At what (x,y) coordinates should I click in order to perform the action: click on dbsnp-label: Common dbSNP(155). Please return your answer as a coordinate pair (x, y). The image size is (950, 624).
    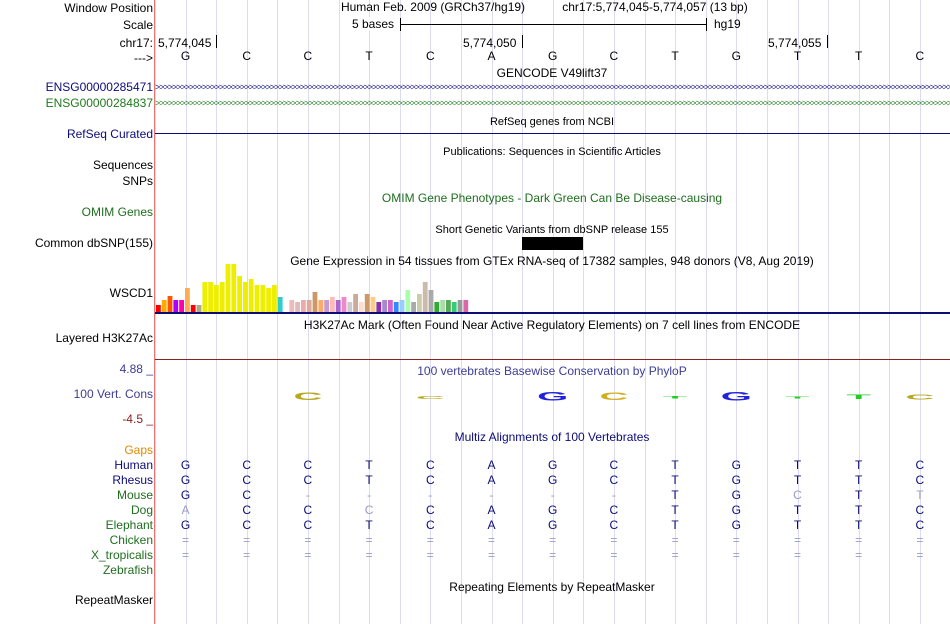
    Looking at the image, I should click on (93, 243).